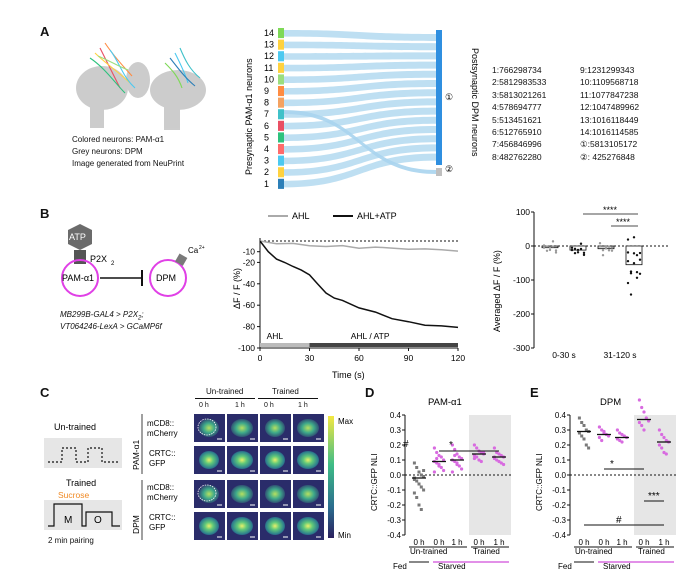  What do you see at coordinates (561, 460) in the screenshot?
I see `scatter-y-tick-label: 0.1` at bounding box center [561, 460].